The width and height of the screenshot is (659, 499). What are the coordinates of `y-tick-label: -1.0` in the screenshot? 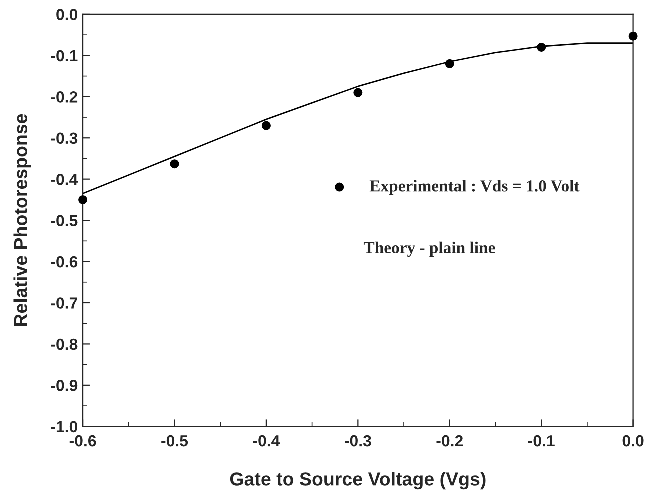 It's located at (64, 427).